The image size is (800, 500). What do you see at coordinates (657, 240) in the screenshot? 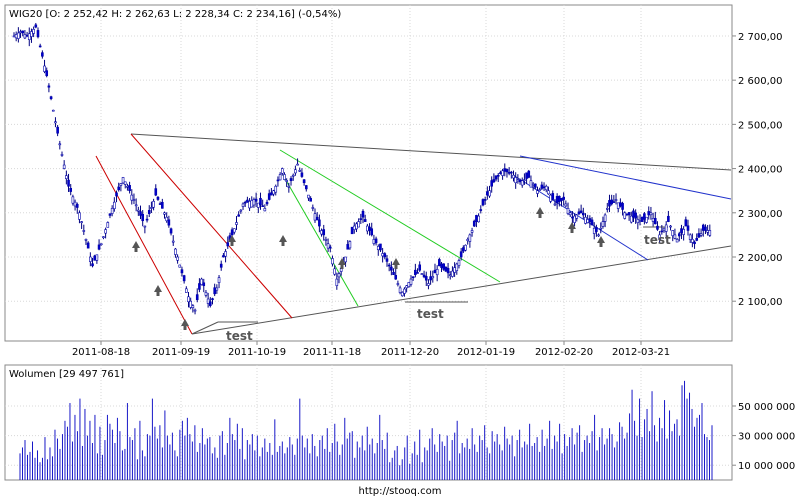
I see `test-annotation-3: test` at bounding box center [657, 240].